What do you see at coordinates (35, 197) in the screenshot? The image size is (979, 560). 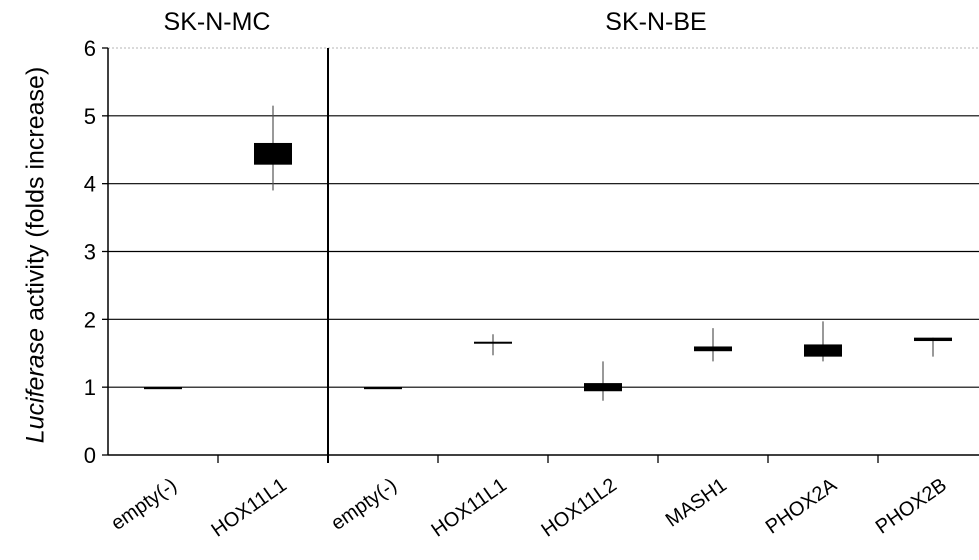 I see `y-axis-title-rest: activity (folds increase)` at bounding box center [35, 197].